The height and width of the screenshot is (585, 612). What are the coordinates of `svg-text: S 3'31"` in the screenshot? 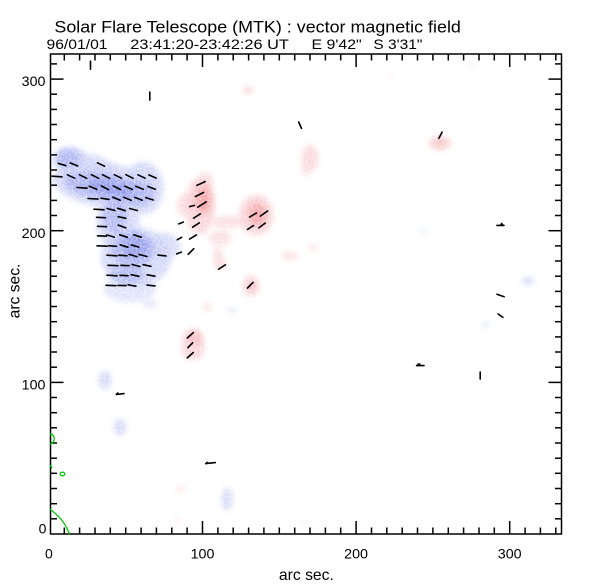 It's located at (397, 44).